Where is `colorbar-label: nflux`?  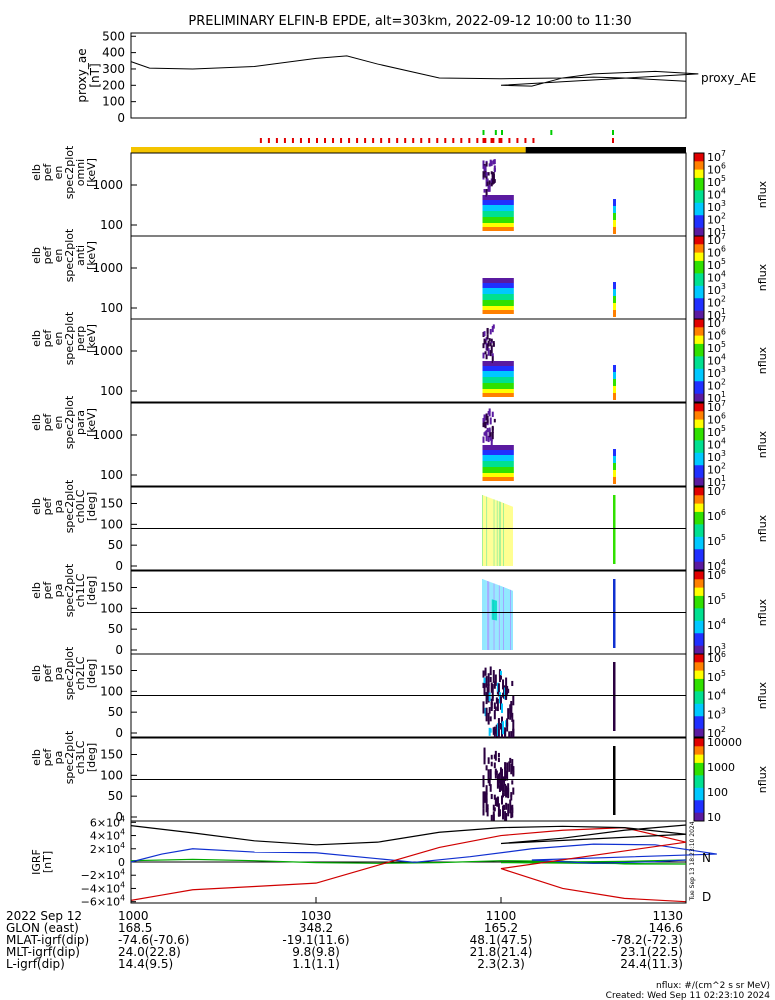 colorbar-label: nflux is located at coordinates (762, 360).